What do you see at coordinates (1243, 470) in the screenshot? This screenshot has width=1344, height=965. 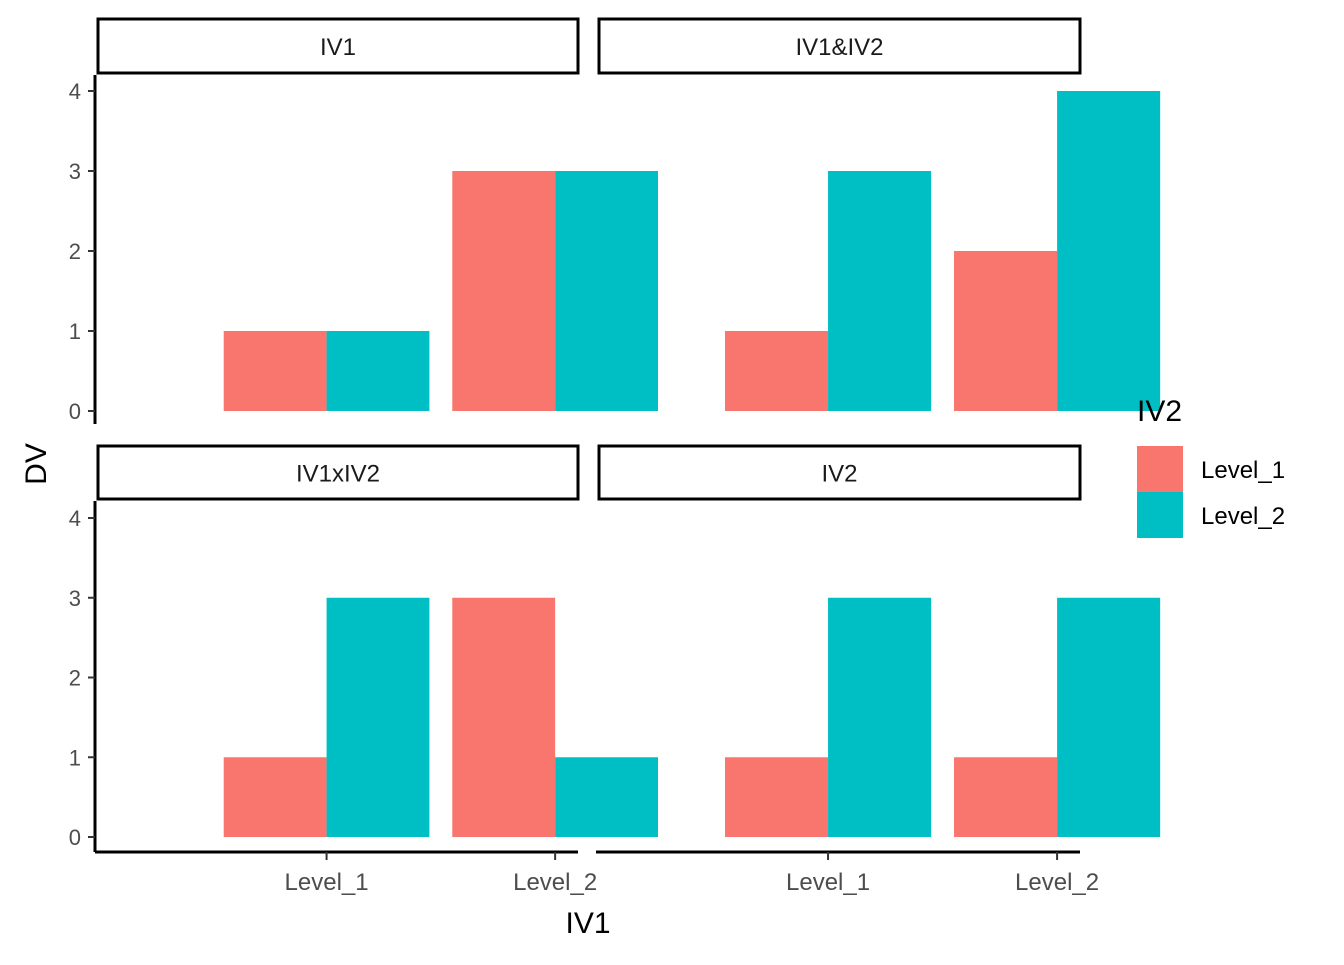 I see `legend-label-level-1: Level_1` at bounding box center [1243, 470].